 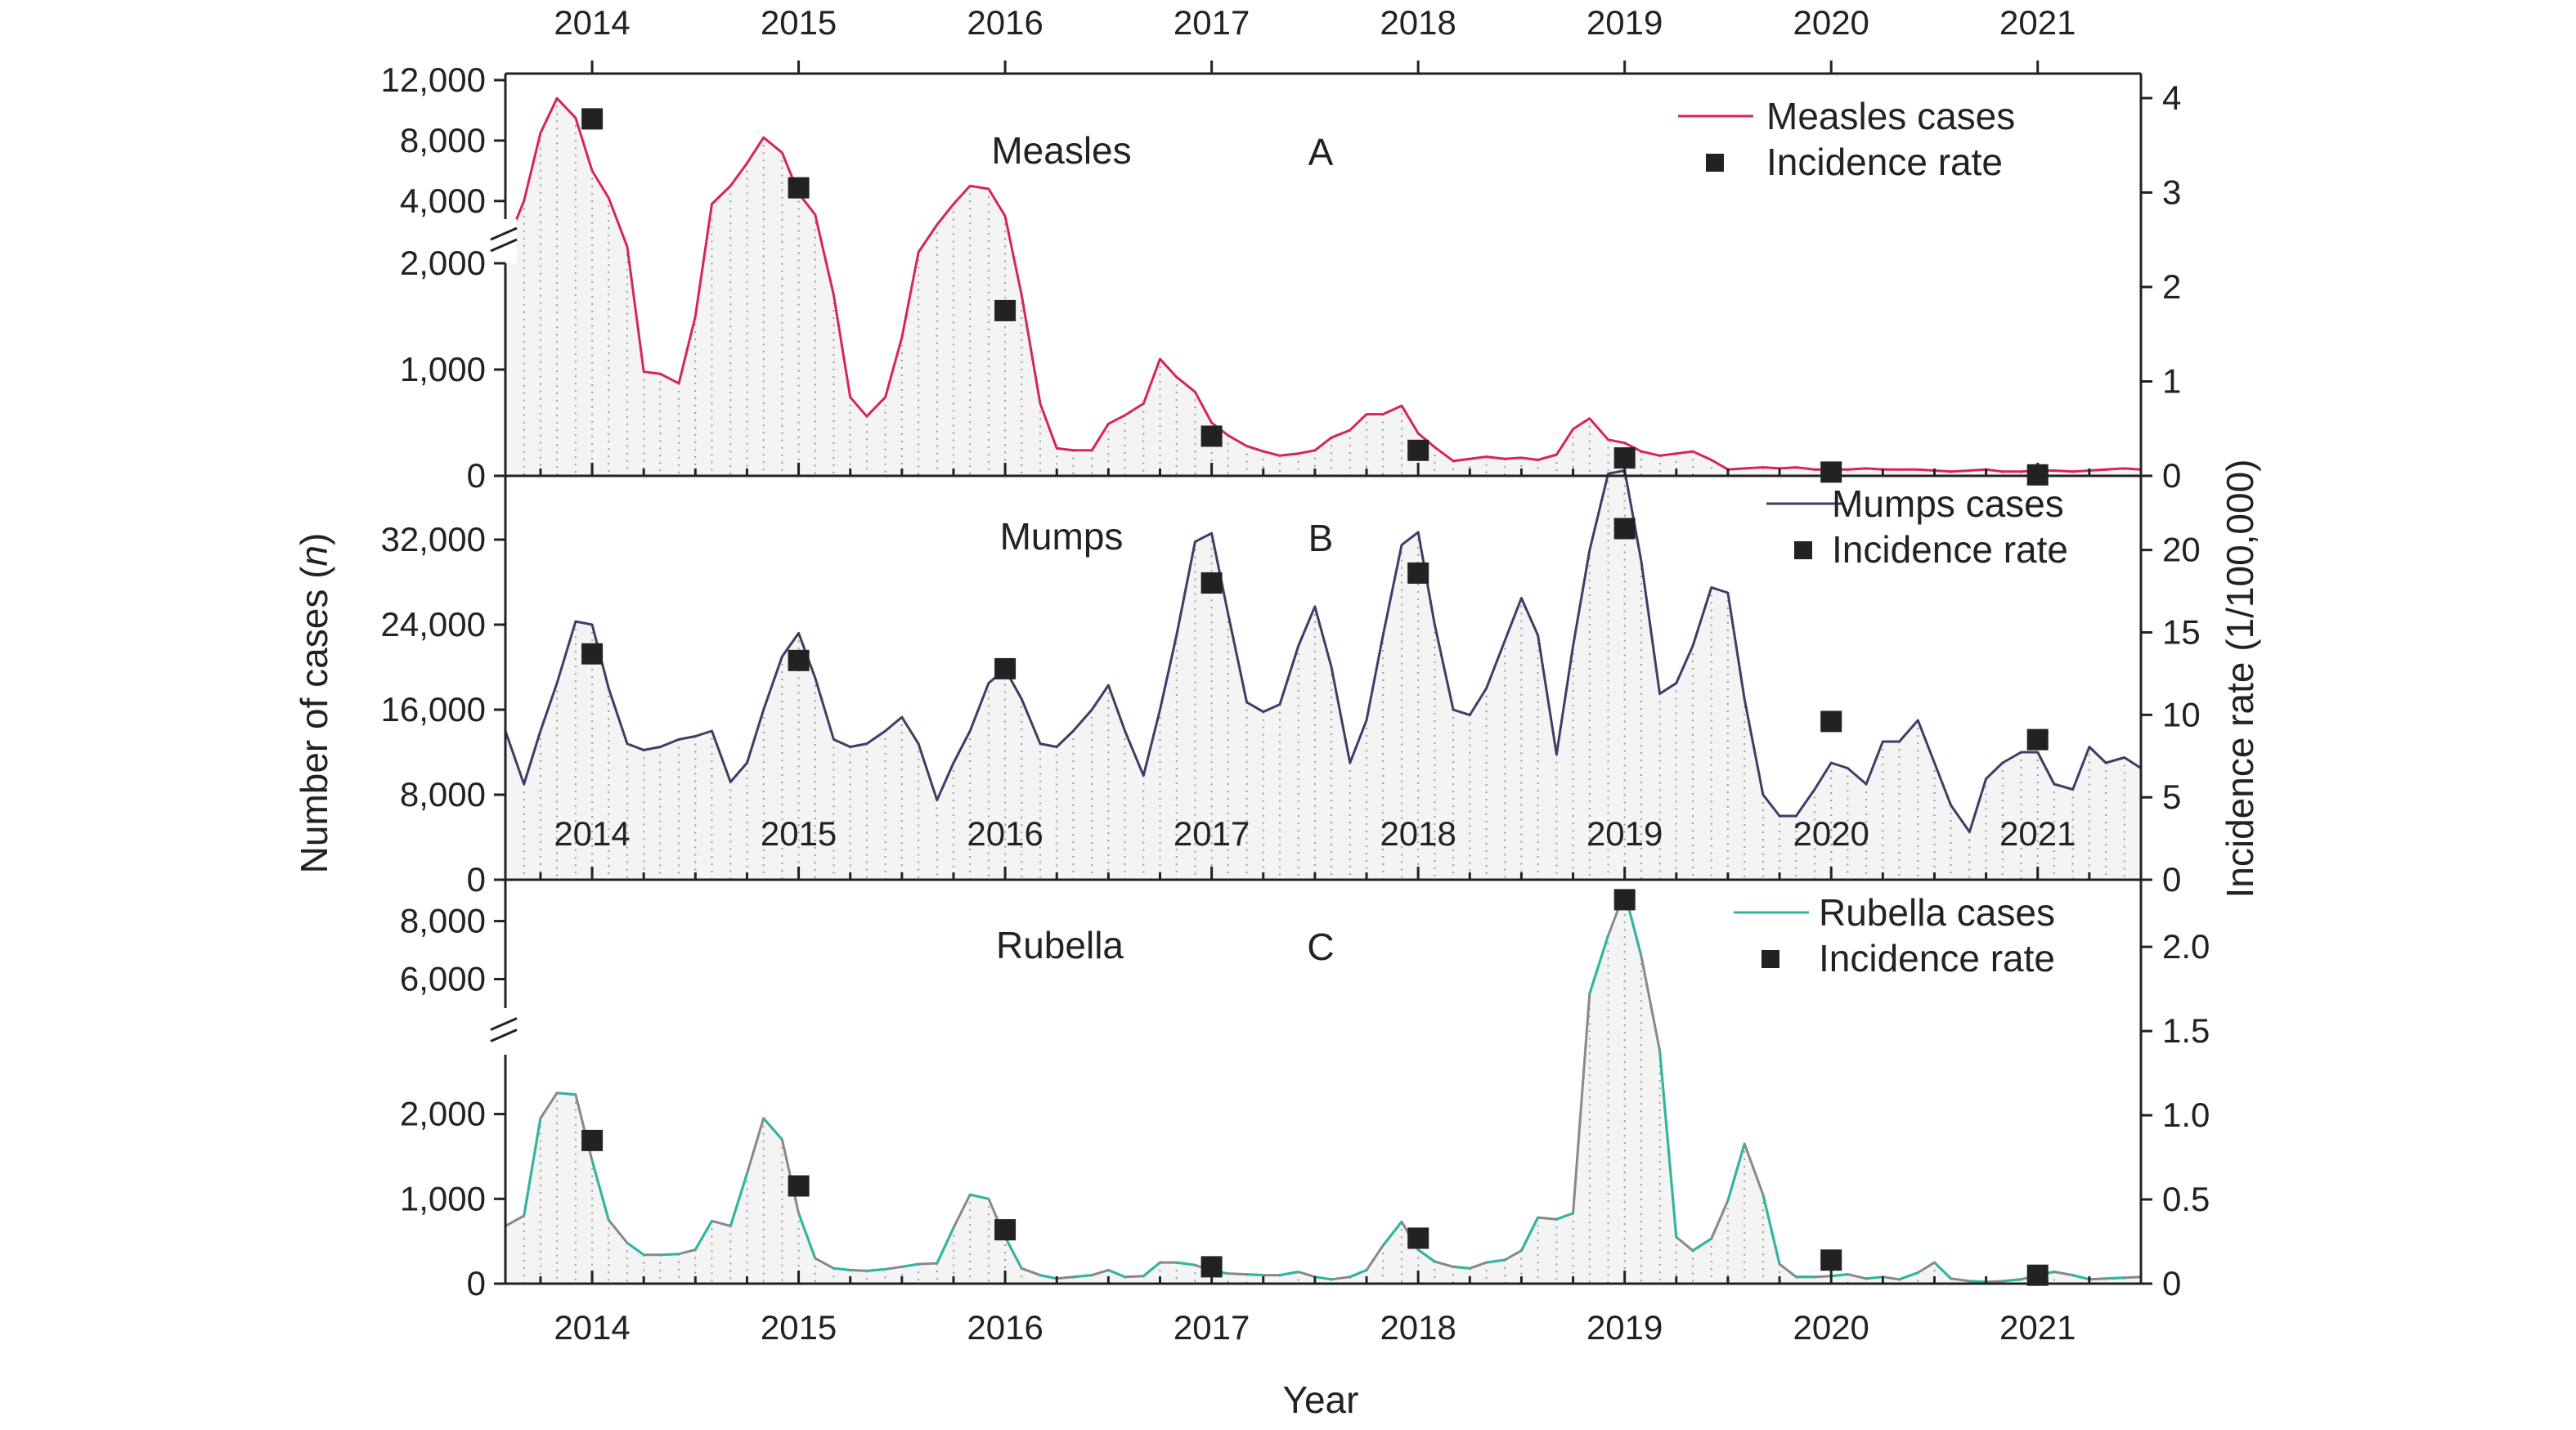 I want to click on y-tick-label-left: 12,000, so click(x=433, y=80).